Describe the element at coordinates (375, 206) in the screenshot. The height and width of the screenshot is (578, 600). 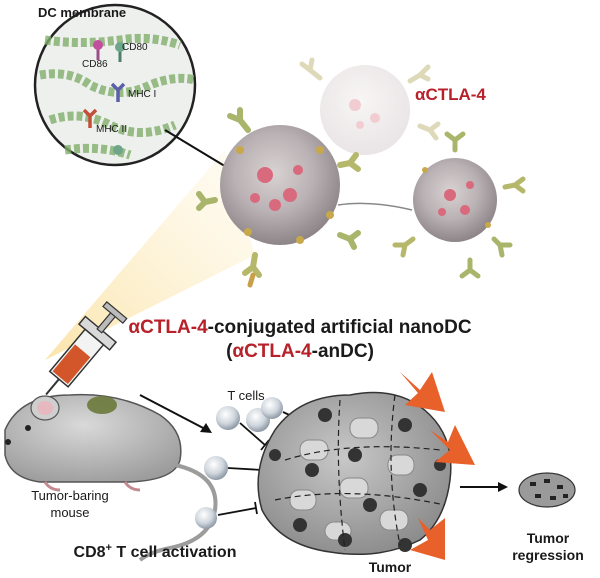
I see `particle-tether` at that location.